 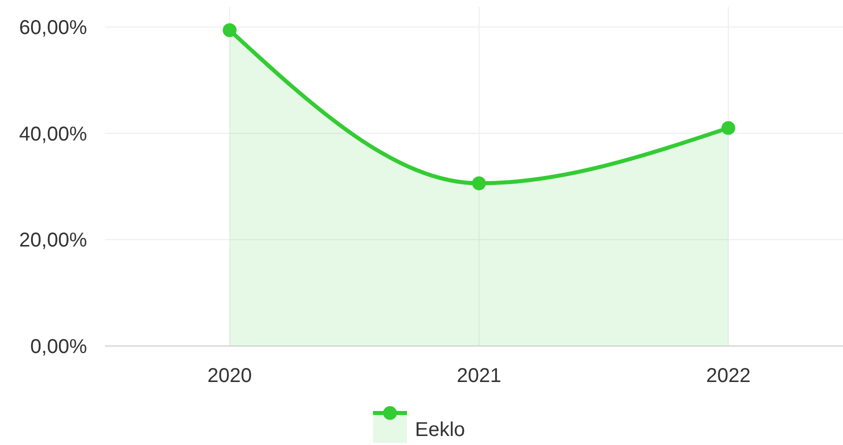 What do you see at coordinates (53, 134) in the screenshot?
I see `y-tick-label: 40,00%` at bounding box center [53, 134].